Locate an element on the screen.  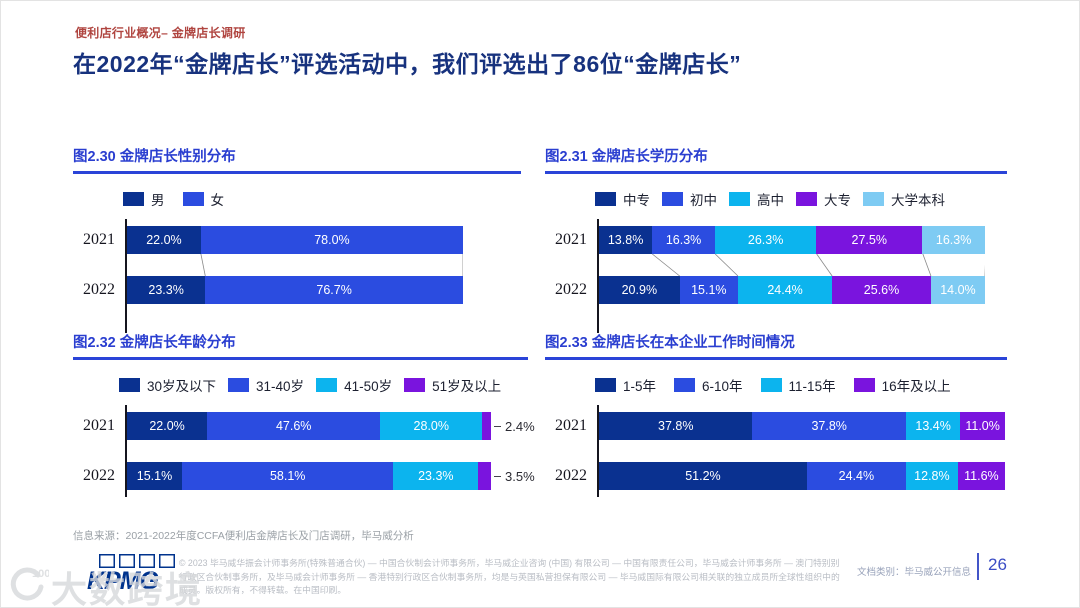
legend-label: 6-10年 is located at coordinates (722, 386).